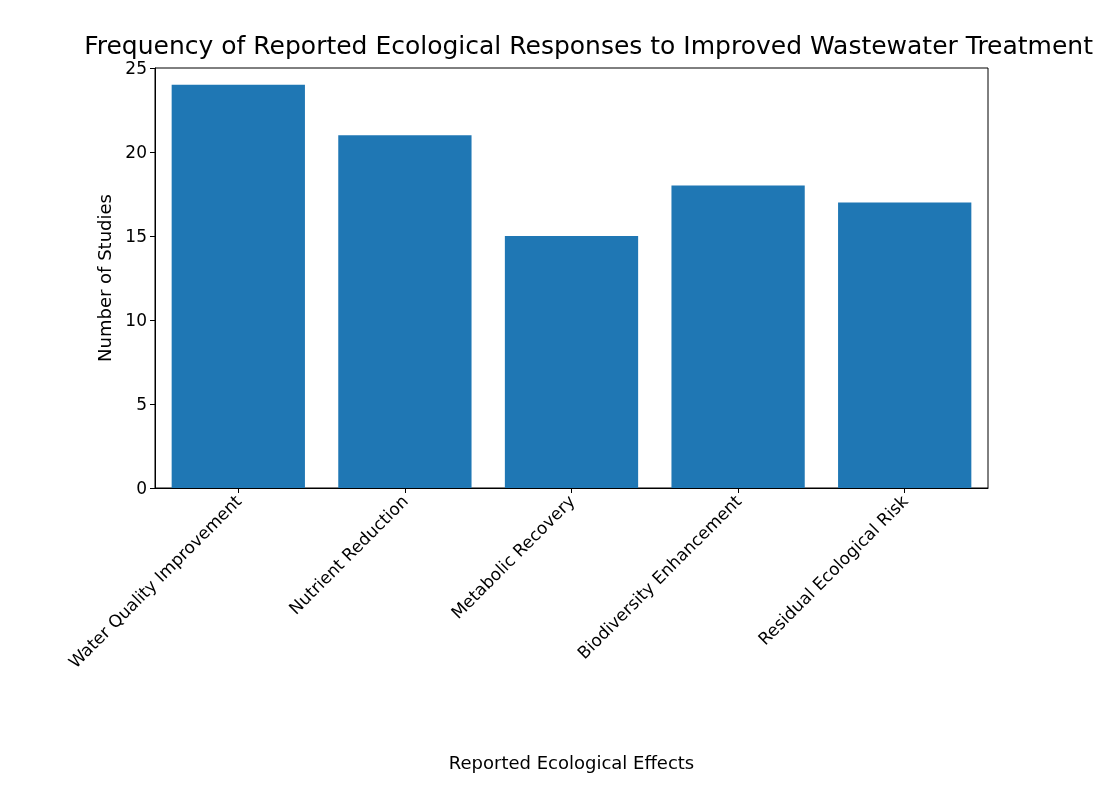  Describe the element at coordinates (136, 236) in the screenshot. I see `y-tick-label: 15` at that location.